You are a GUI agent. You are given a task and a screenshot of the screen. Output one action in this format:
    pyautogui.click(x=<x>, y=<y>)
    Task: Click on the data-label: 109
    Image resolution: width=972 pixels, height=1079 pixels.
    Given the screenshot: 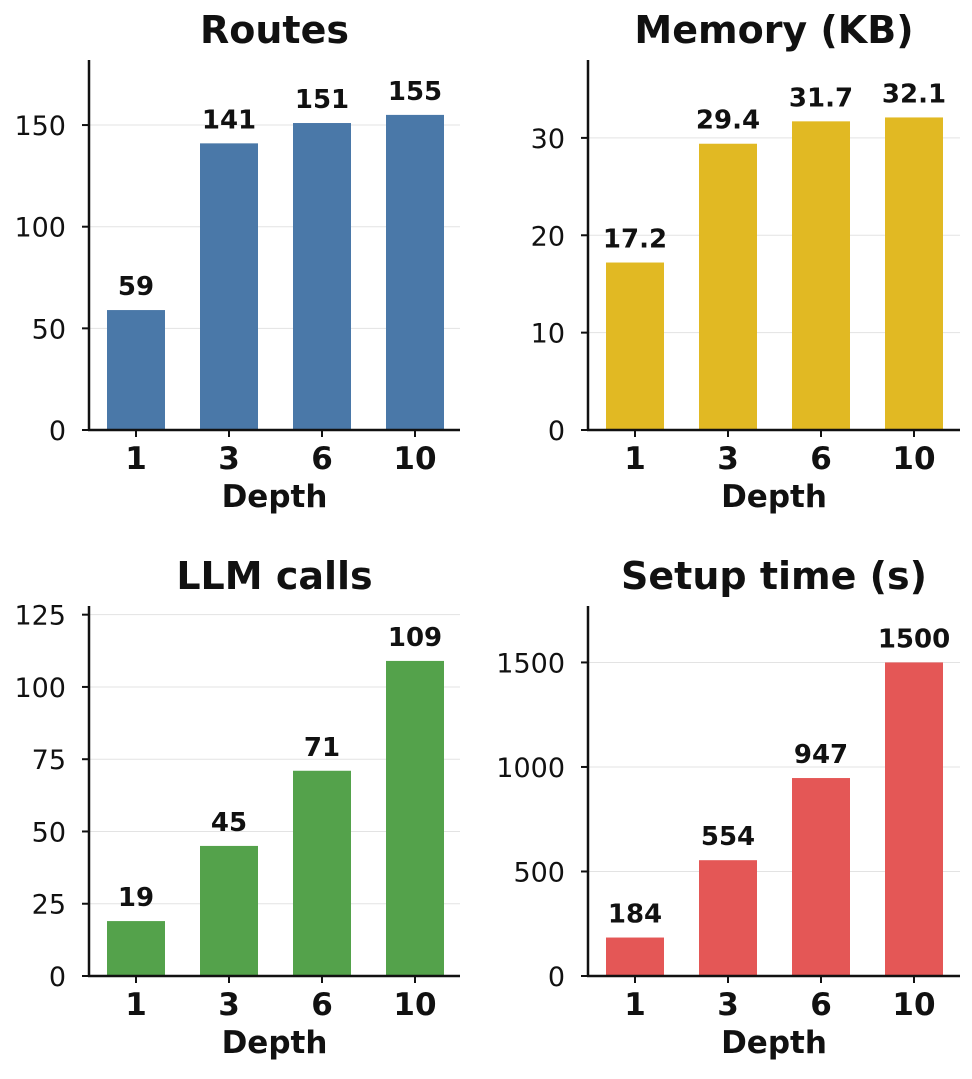 What is the action you would take?
    pyautogui.click(x=415, y=638)
    